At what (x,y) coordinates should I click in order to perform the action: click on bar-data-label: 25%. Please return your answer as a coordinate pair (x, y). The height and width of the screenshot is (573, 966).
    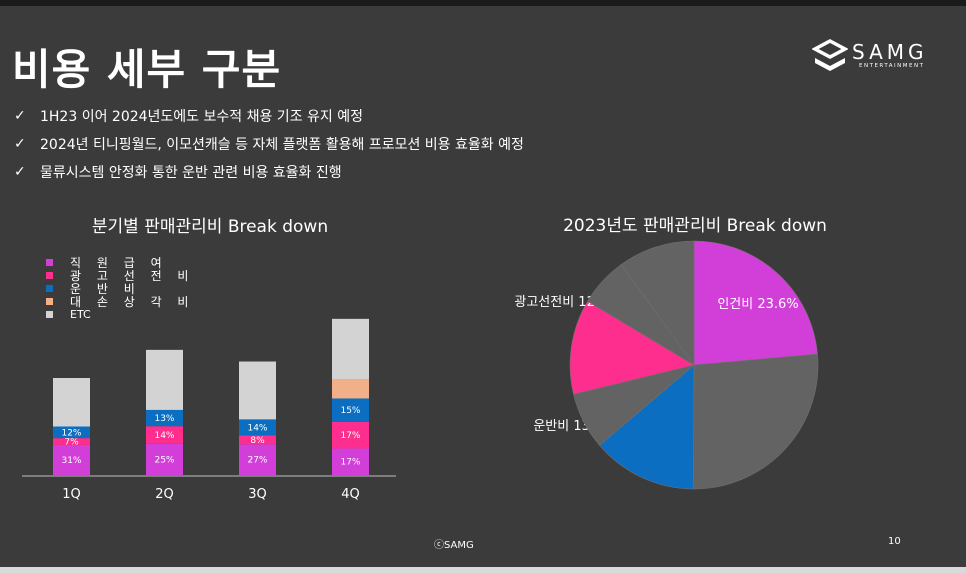
    Looking at the image, I should click on (164, 460).